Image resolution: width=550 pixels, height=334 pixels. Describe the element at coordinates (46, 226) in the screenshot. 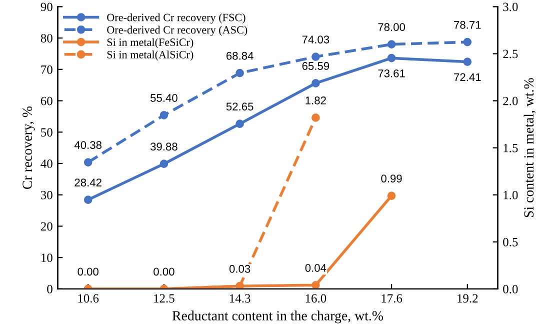

I see `y-tick-label: 20` at that location.